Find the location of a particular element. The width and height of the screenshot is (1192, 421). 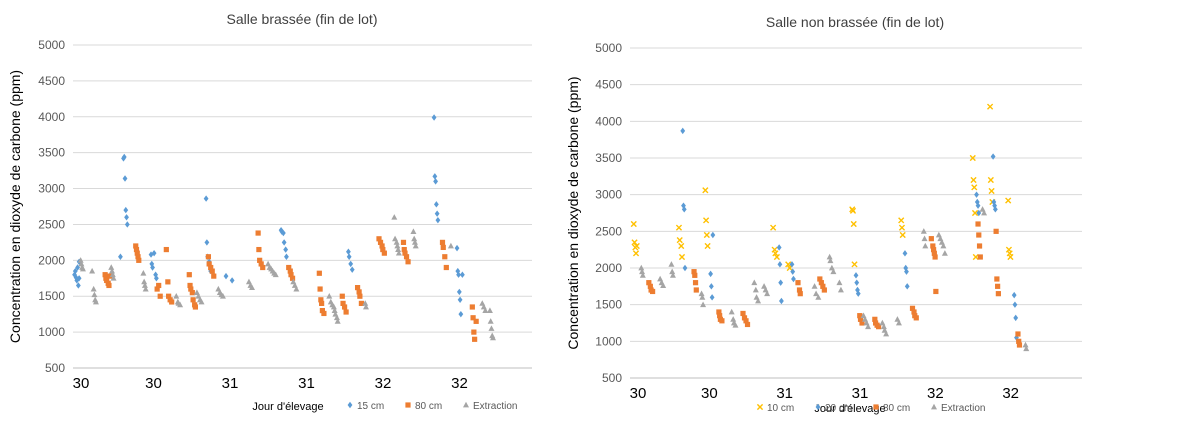

left-chart-title: Salle brassée (fin de lot) is located at coordinates (302, 19).